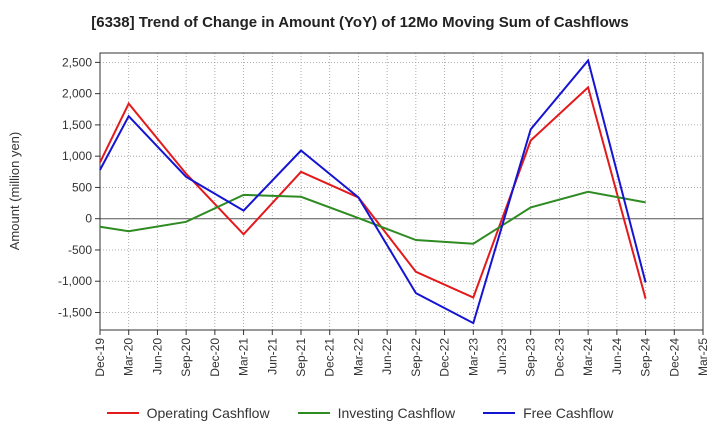  Describe the element at coordinates (646, 357) in the screenshot. I see `x-tick-label: Sep-24` at that location.